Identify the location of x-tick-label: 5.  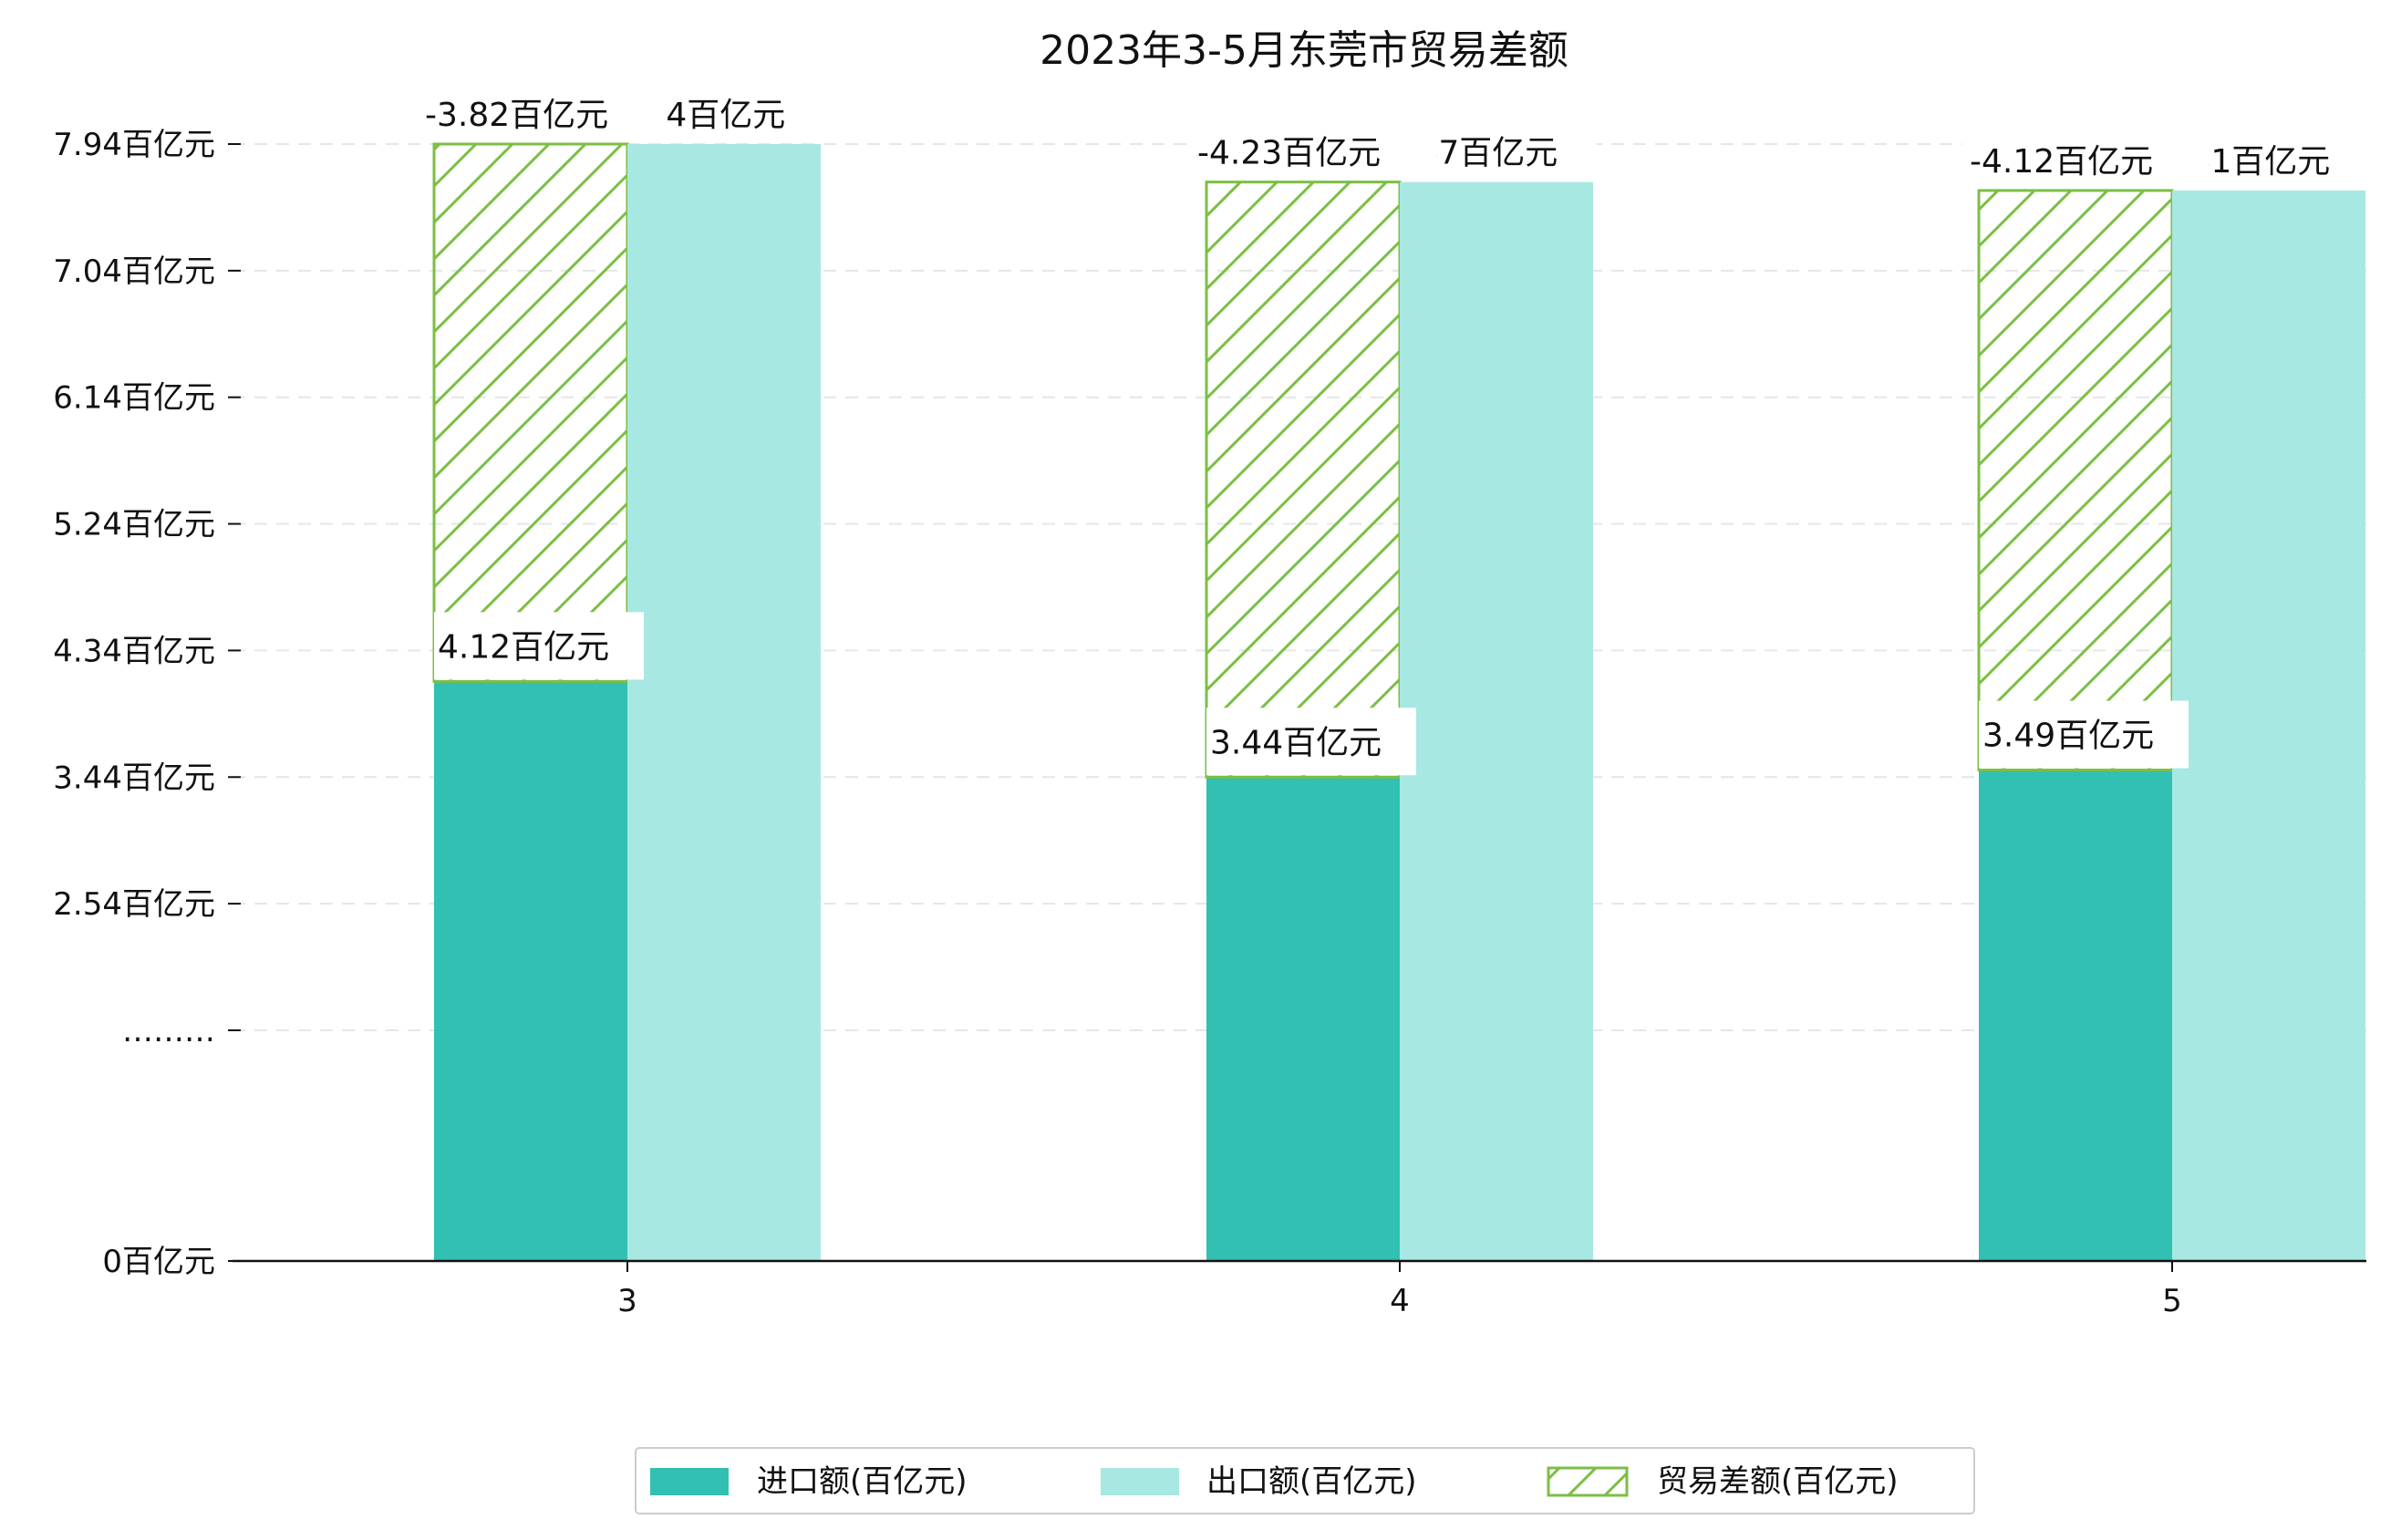
(2172, 1301).